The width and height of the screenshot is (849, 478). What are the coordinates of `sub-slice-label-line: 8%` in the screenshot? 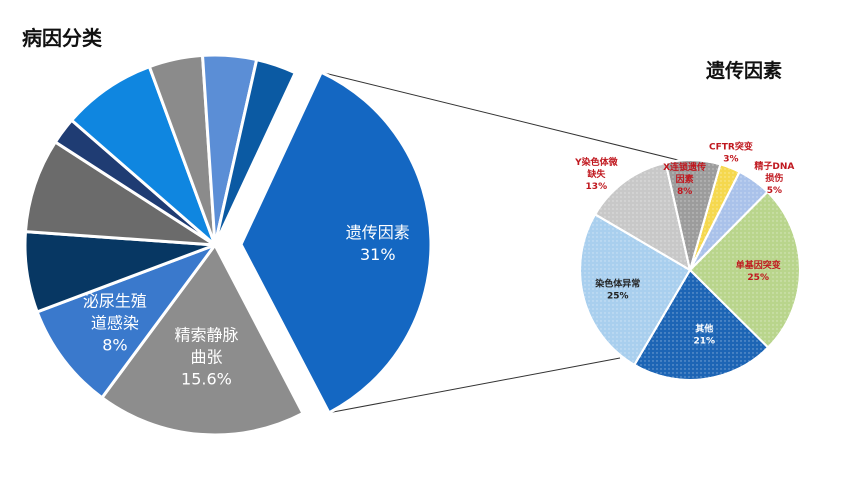 It's located at (684, 192).